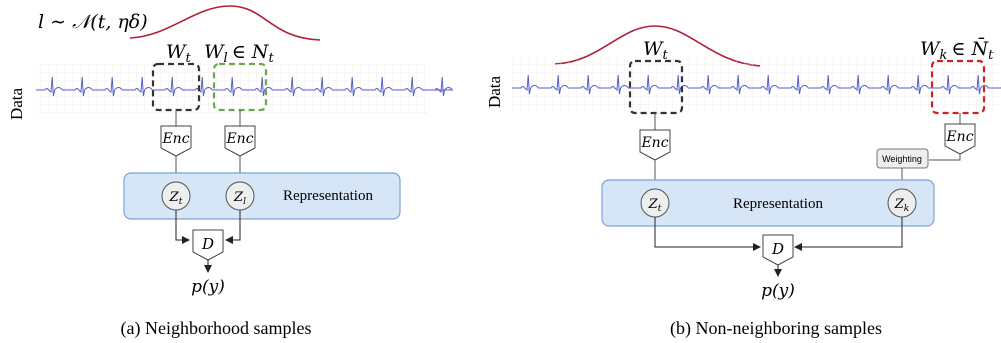 This screenshot has height=343, width=1001. Describe the element at coordinates (216, 328) in the screenshot. I see `caption-a: (a) Neighborhood samples` at that location.